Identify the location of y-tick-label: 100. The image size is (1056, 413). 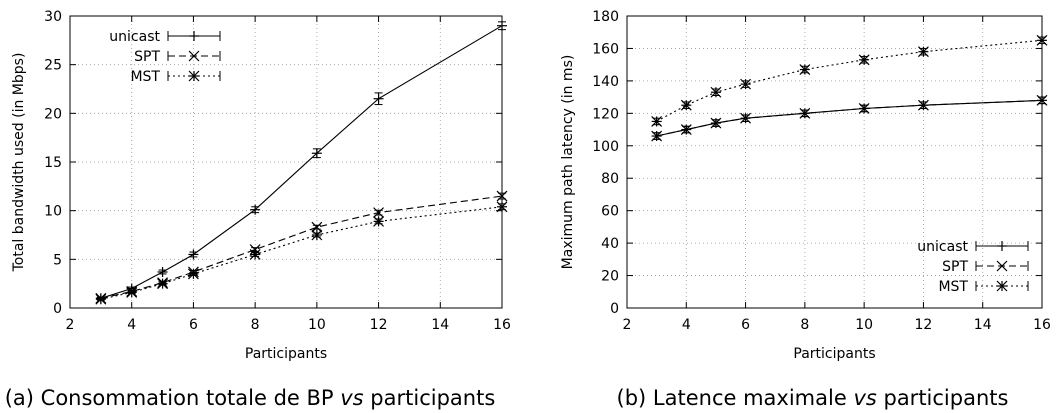
(605, 147).